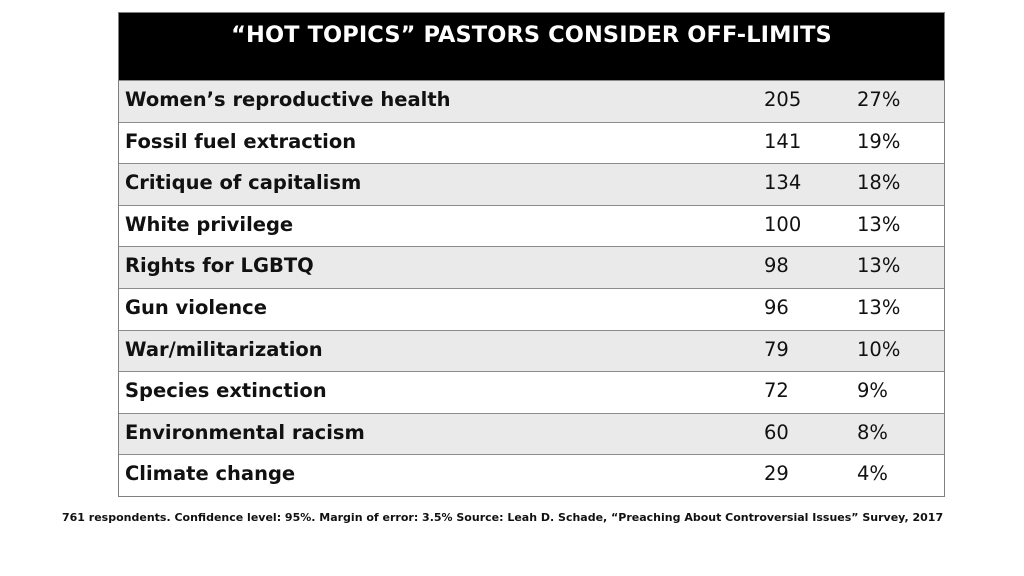 This screenshot has height=576, width=1024. What do you see at coordinates (241, 141) in the screenshot?
I see `topic-cell: Fossil fuel extraction` at bounding box center [241, 141].